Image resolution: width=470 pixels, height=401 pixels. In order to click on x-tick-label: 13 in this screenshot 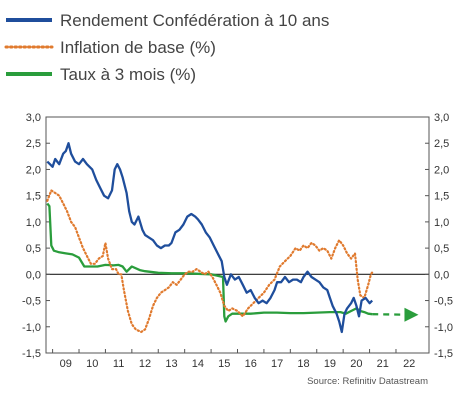, I will do `click(171, 364)`.